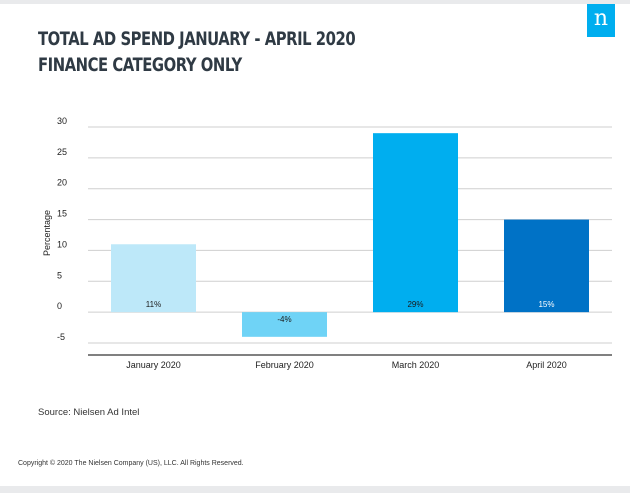 The height and width of the screenshot is (493, 630). Describe the element at coordinates (62, 244) in the screenshot. I see `y-tick-label: 10` at that location.